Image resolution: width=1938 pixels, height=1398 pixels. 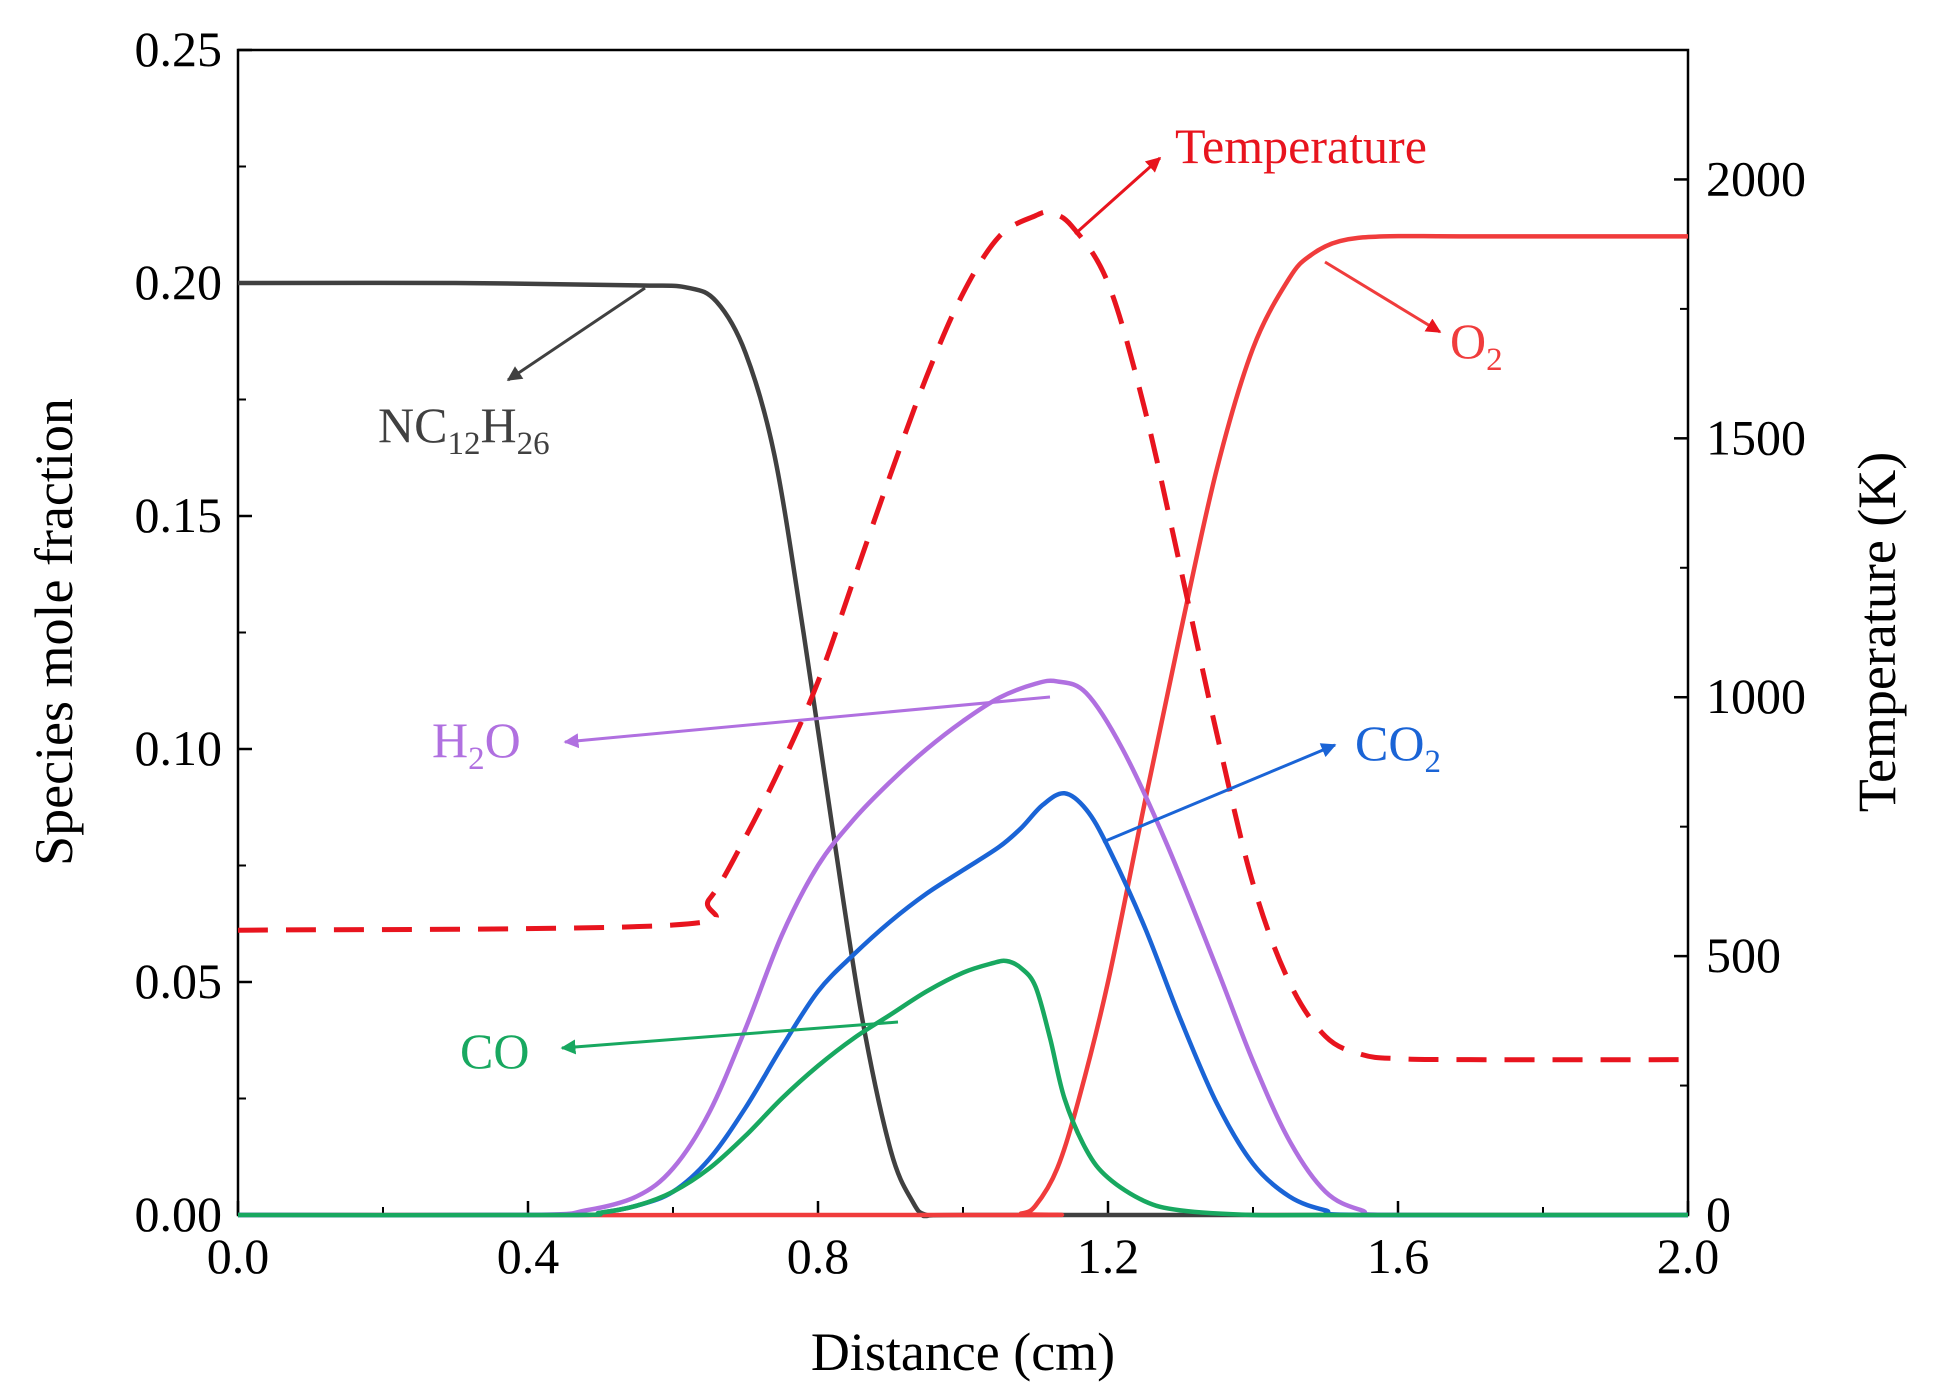 What do you see at coordinates (179, 1214) in the screenshot?
I see `y-tick-label: 0.00` at bounding box center [179, 1214].